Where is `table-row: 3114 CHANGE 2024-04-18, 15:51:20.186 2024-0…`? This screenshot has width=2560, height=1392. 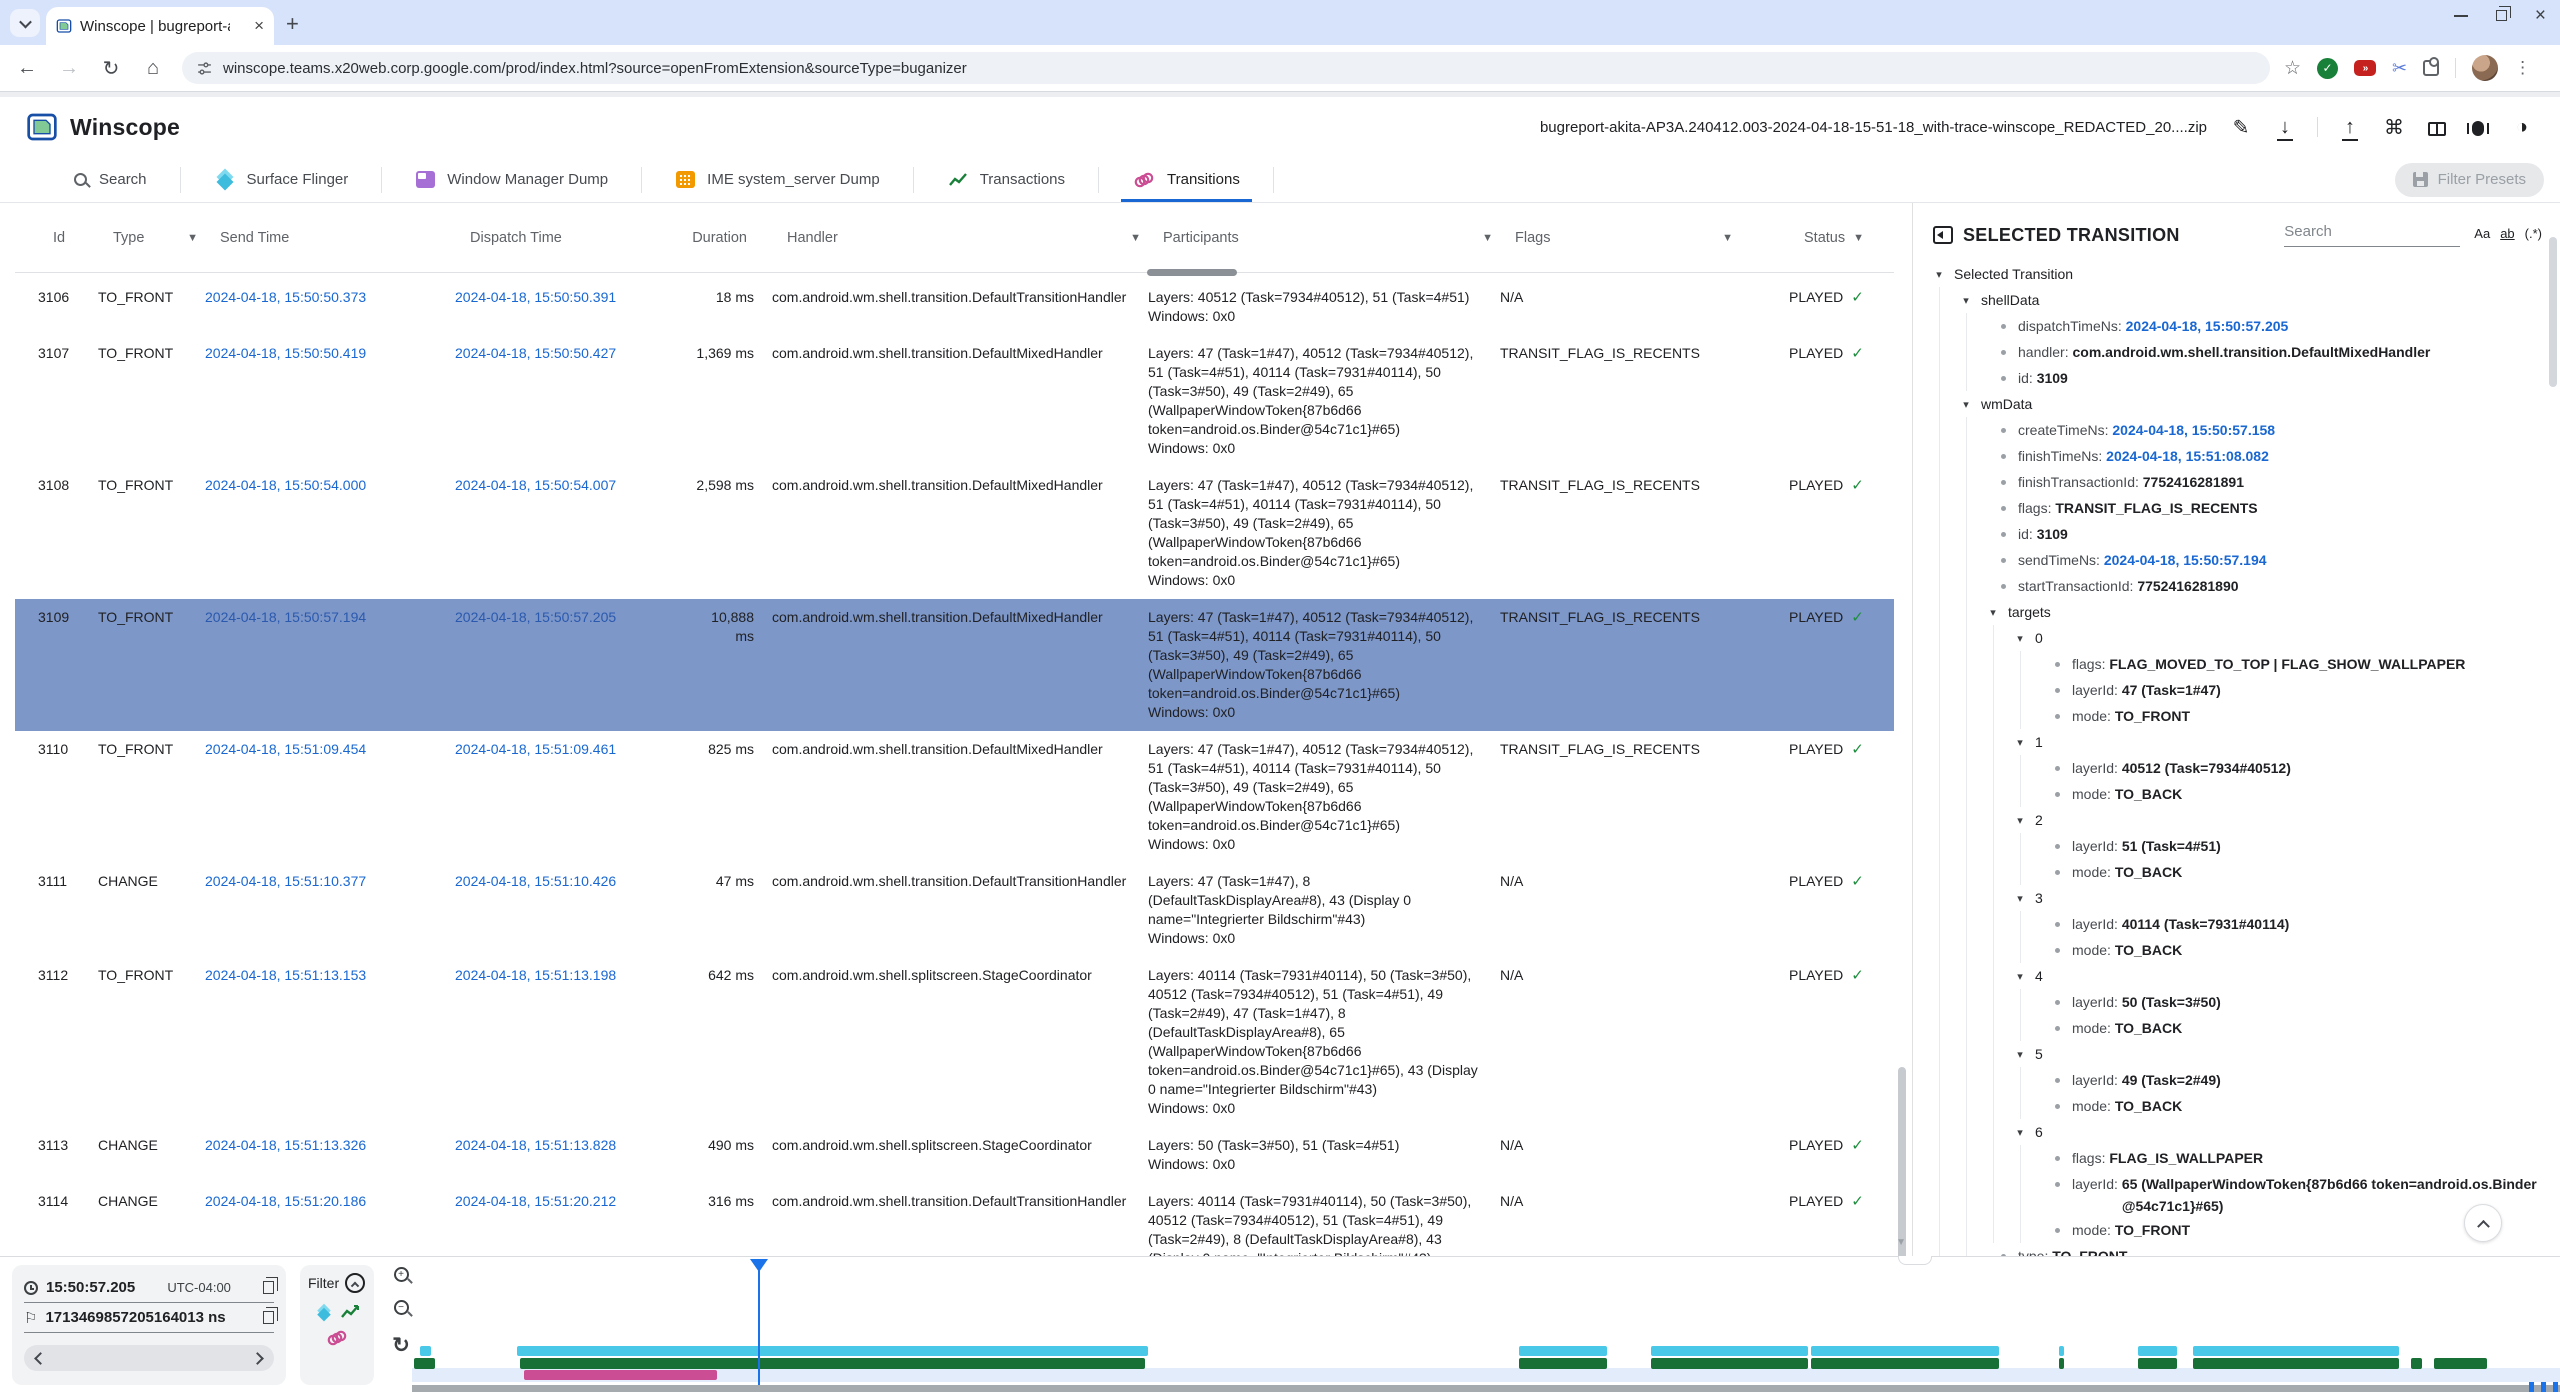 table-row: 3114 CHANGE 2024-04-18, 15:51:20.186 2024-0… is located at coordinates (954, 1219).